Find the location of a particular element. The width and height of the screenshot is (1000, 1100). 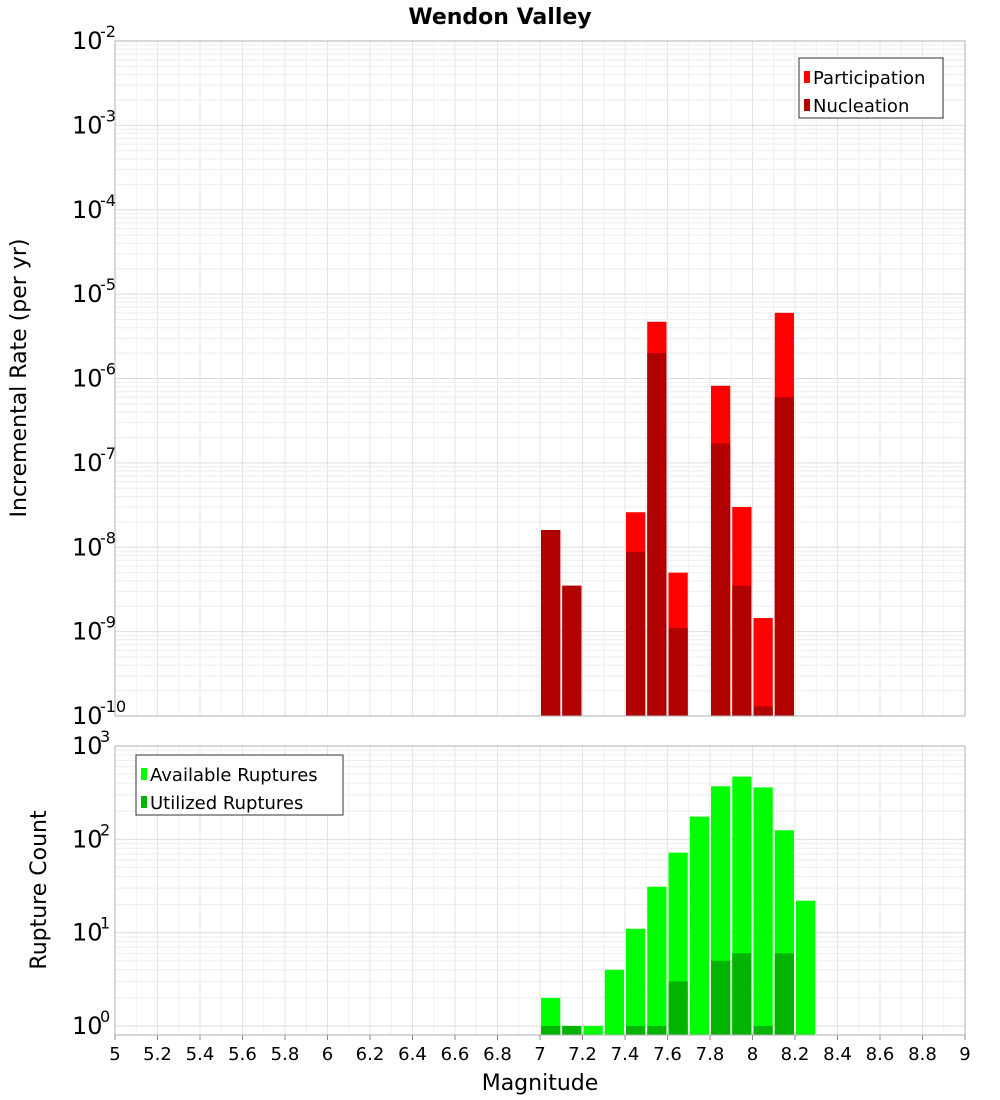

y-tick-label: 10⁻⁶ is located at coordinates (94, 376).